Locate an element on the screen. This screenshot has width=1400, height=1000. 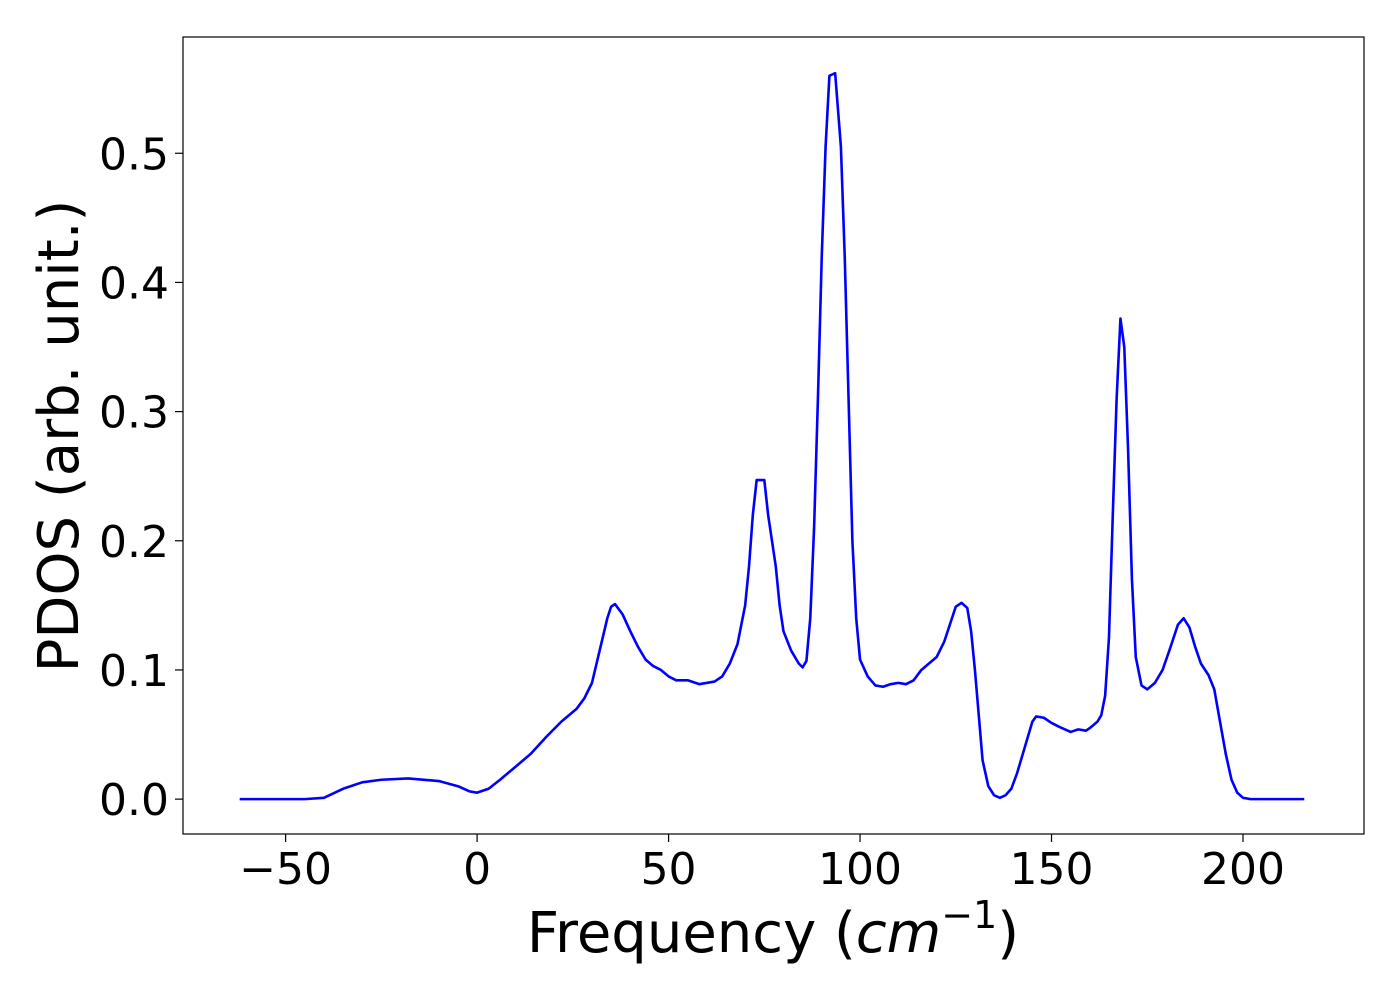
x-tick-label: 100 is located at coordinates (860, 869).